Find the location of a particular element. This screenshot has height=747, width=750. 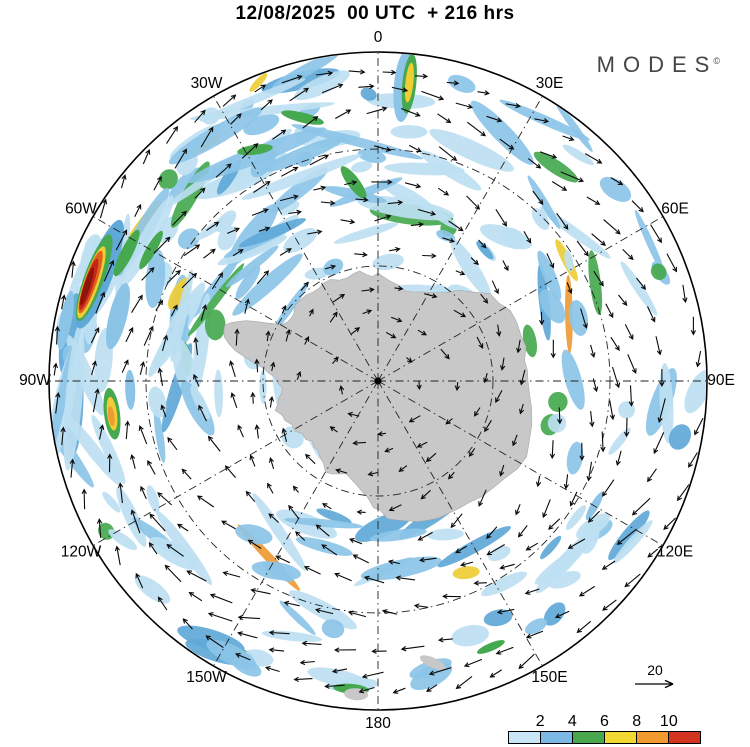

longitude-label: 0 is located at coordinates (378, 37).